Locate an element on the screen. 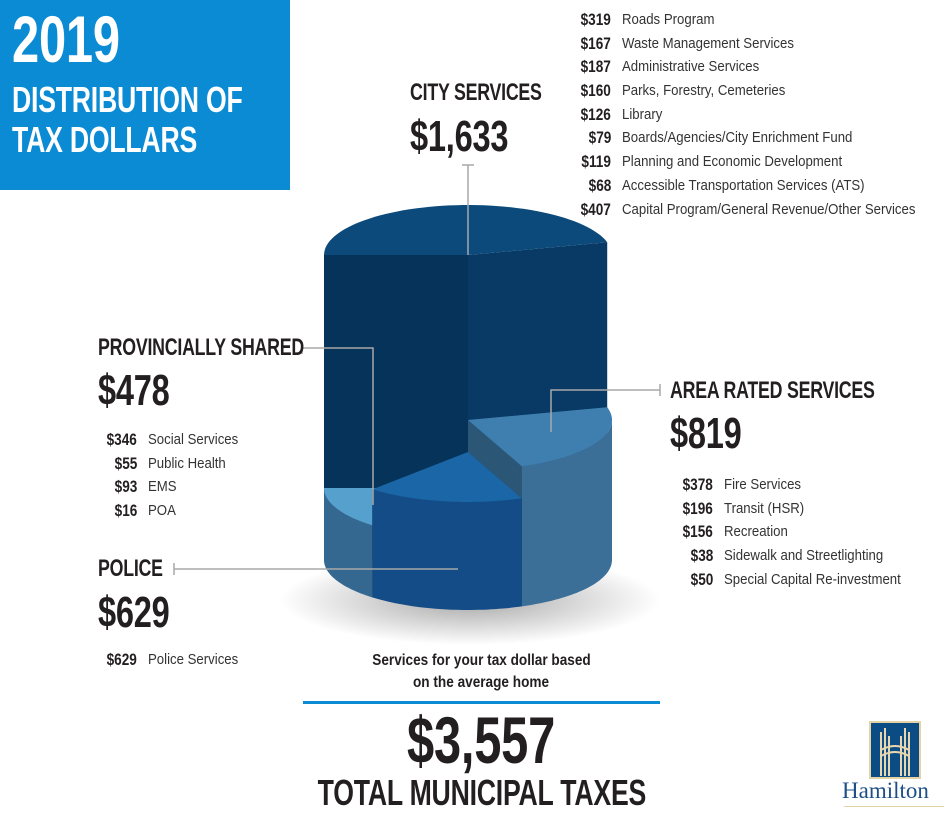 The height and width of the screenshot is (813, 948). item-amount: $126 is located at coordinates (595, 114).